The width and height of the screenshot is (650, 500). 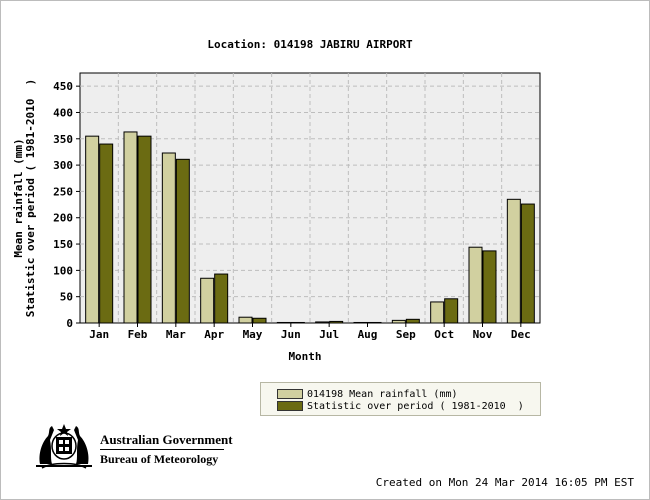 What do you see at coordinates (374, 322) in the screenshot?
I see `bar-aug-statistic` at bounding box center [374, 322].